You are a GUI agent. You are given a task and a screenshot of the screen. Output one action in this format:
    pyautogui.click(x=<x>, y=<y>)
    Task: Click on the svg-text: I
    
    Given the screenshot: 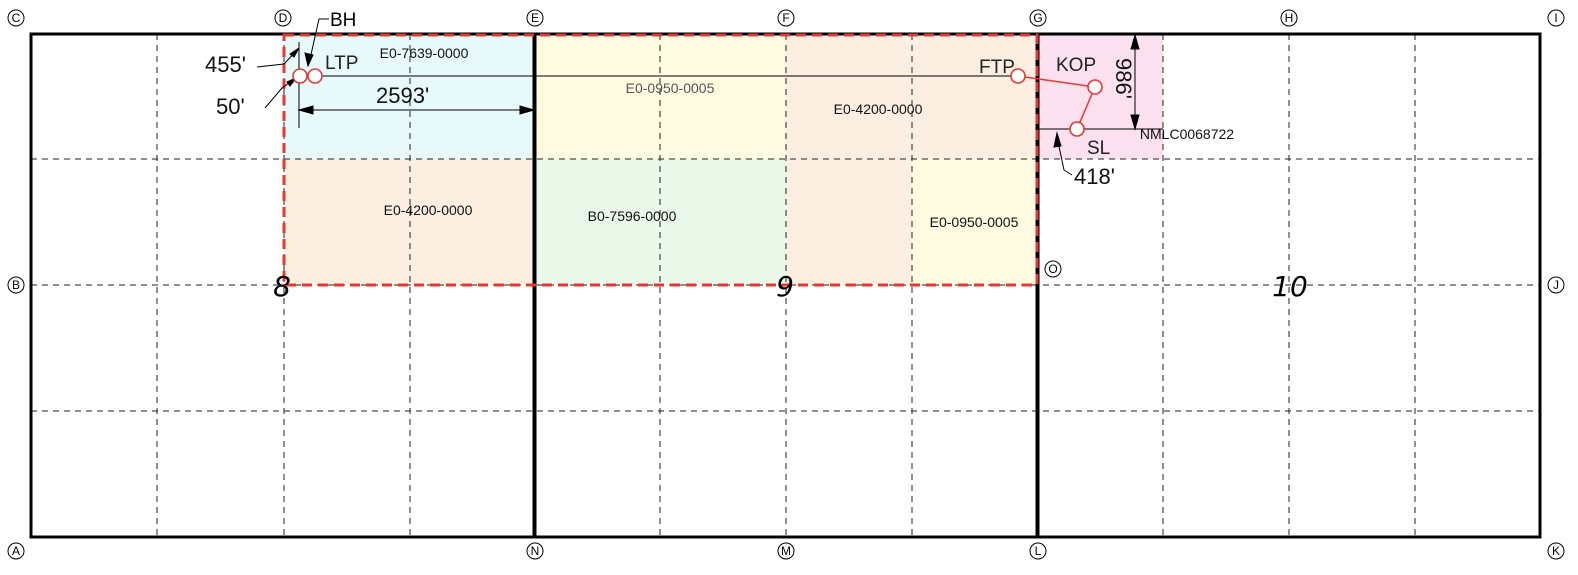 What is the action you would take?
    pyautogui.click(x=1555, y=18)
    